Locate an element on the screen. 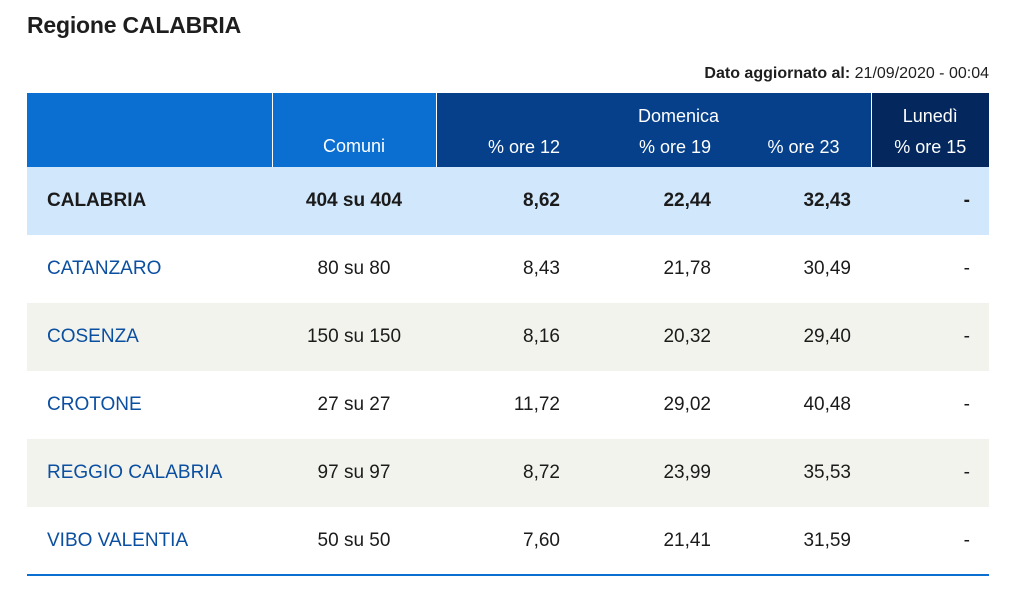 This screenshot has width=1024, height=594. update-value: 21/09/2020 - 00:04 is located at coordinates (921, 73).